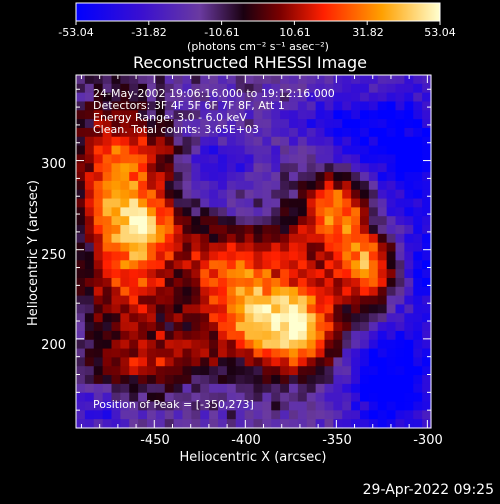  Describe the element at coordinates (440, 32) in the screenshot. I see `colorbar-tick-label: 53.04` at that location.